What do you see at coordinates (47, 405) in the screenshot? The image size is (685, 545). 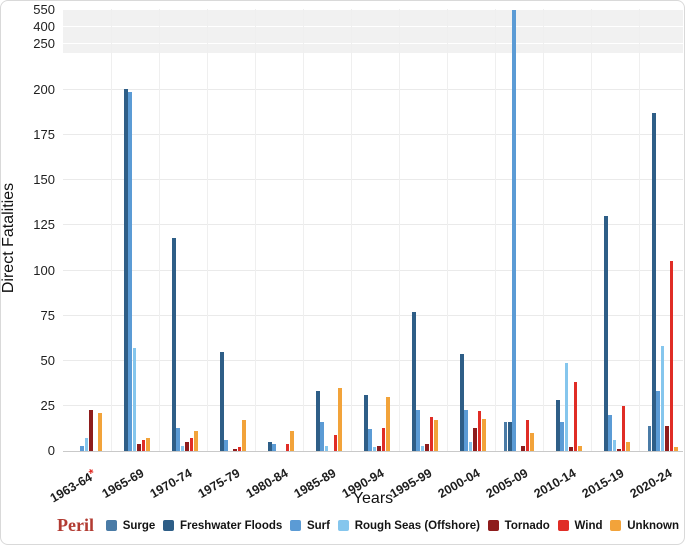 I see `y-tick-label-25: 25` at bounding box center [47, 405].